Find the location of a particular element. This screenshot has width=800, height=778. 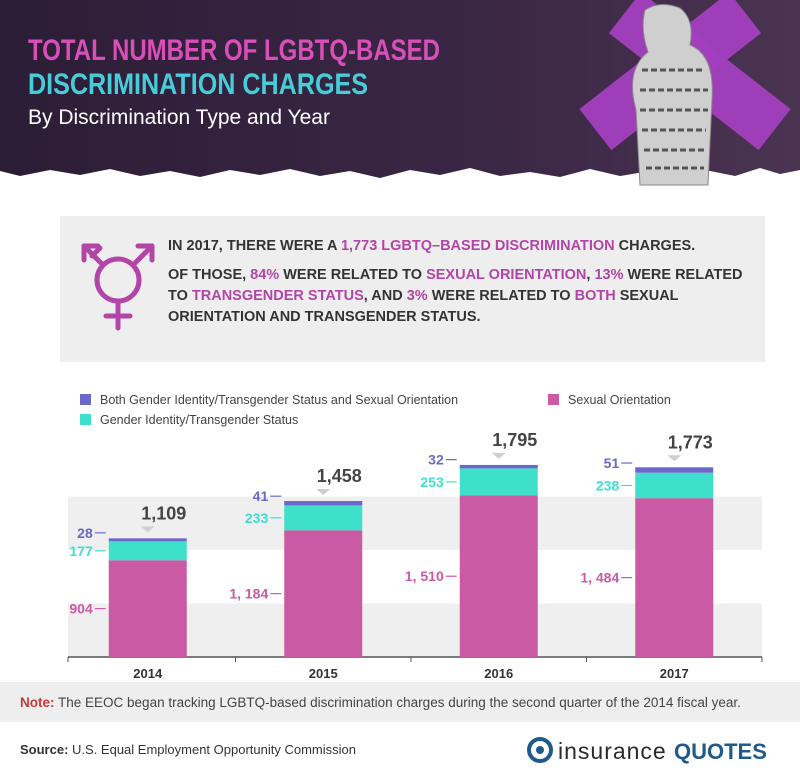

total-label: 1,773 is located at coordinates (690, 442).